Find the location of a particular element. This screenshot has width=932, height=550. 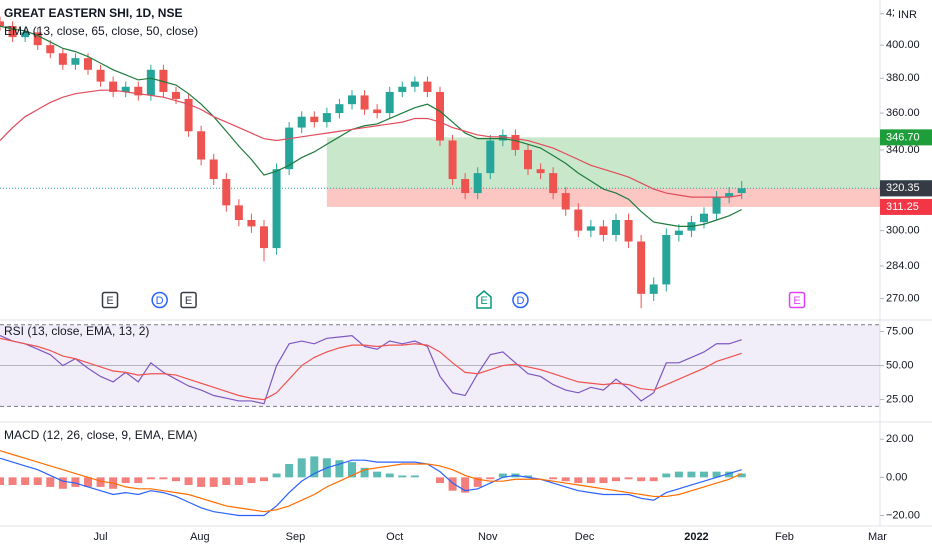

chart-title: GREAT EASTERN SHI, 1D, NSE is located at coordinates (93, 13).